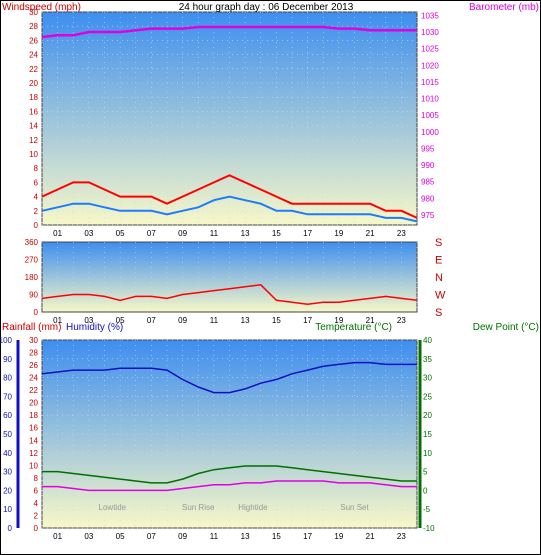  What do you see at coordinates (354, 507) in the screenshot?
I see `annotation-label: Sun Set` at bounding box center [354, 507].